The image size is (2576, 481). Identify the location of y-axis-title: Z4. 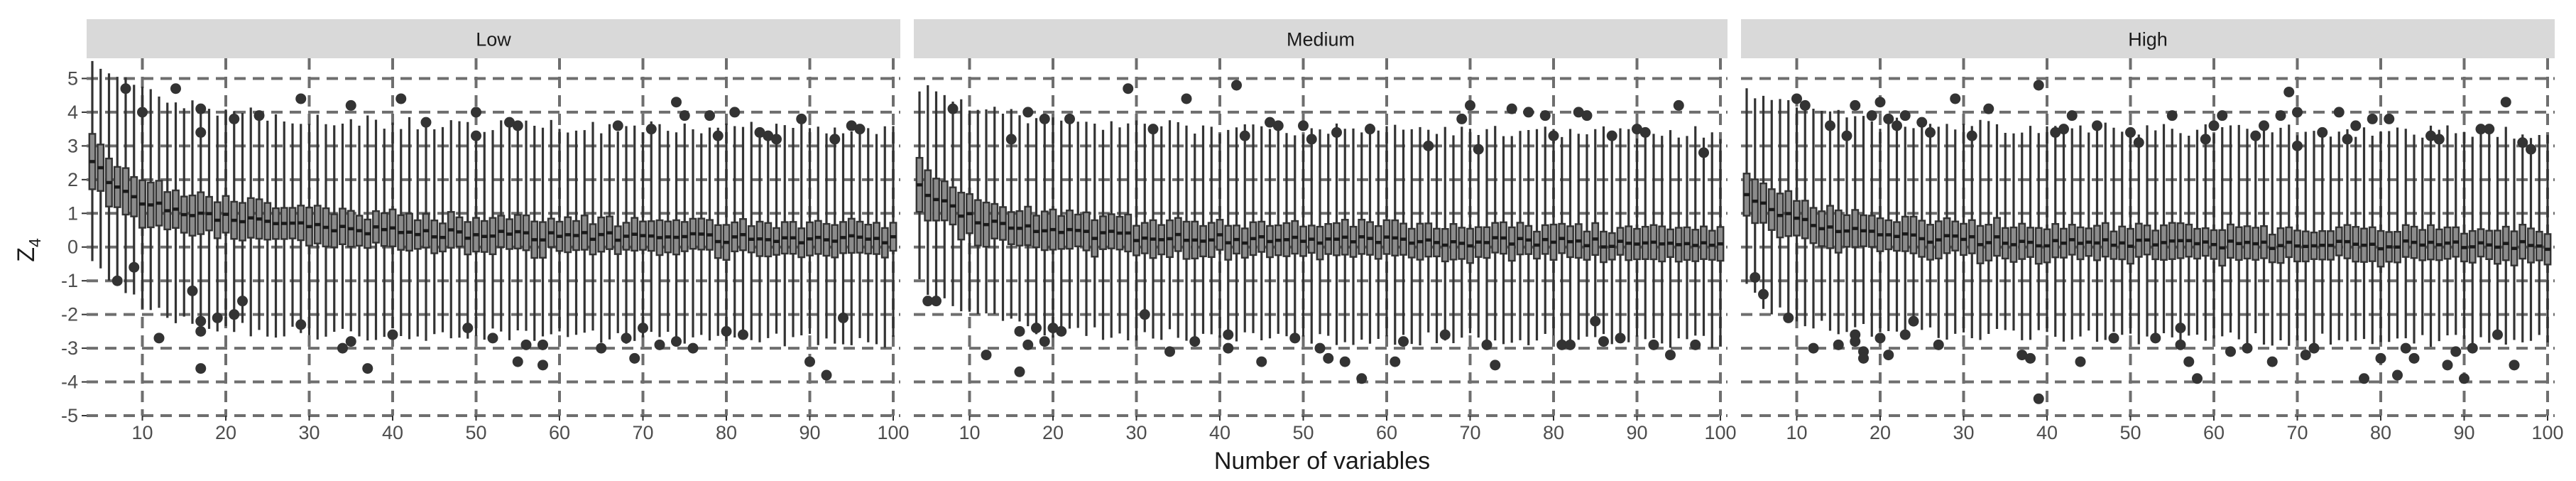
(28, 250).